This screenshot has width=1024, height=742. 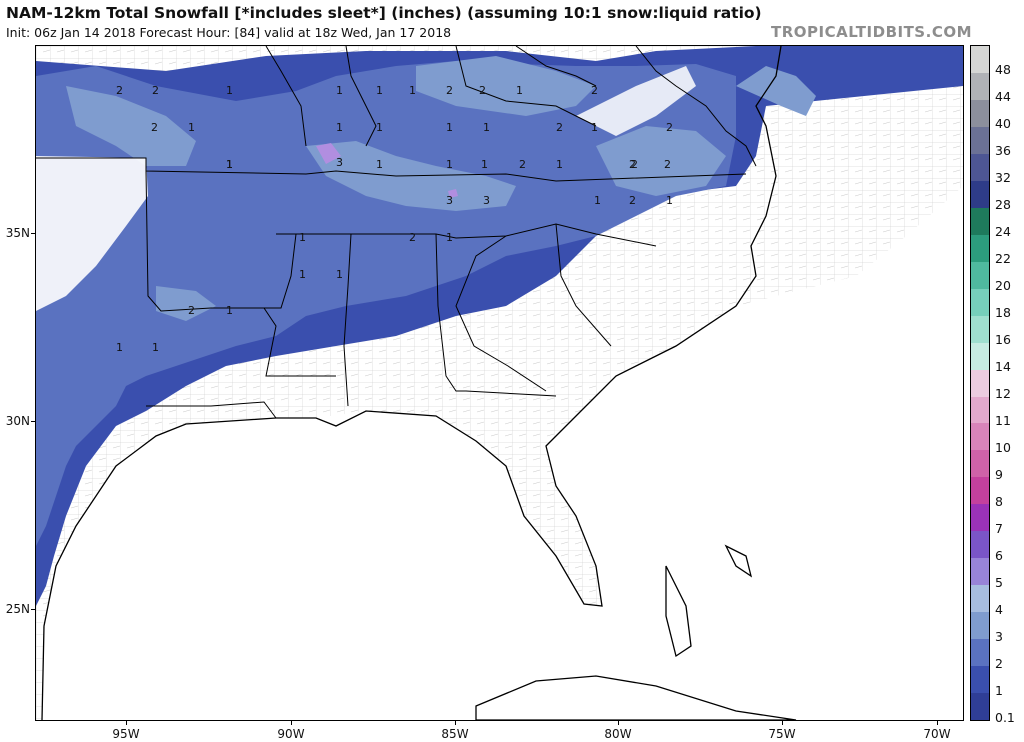 I want to click on lon-label: 85W, so click(x=455, y=734).